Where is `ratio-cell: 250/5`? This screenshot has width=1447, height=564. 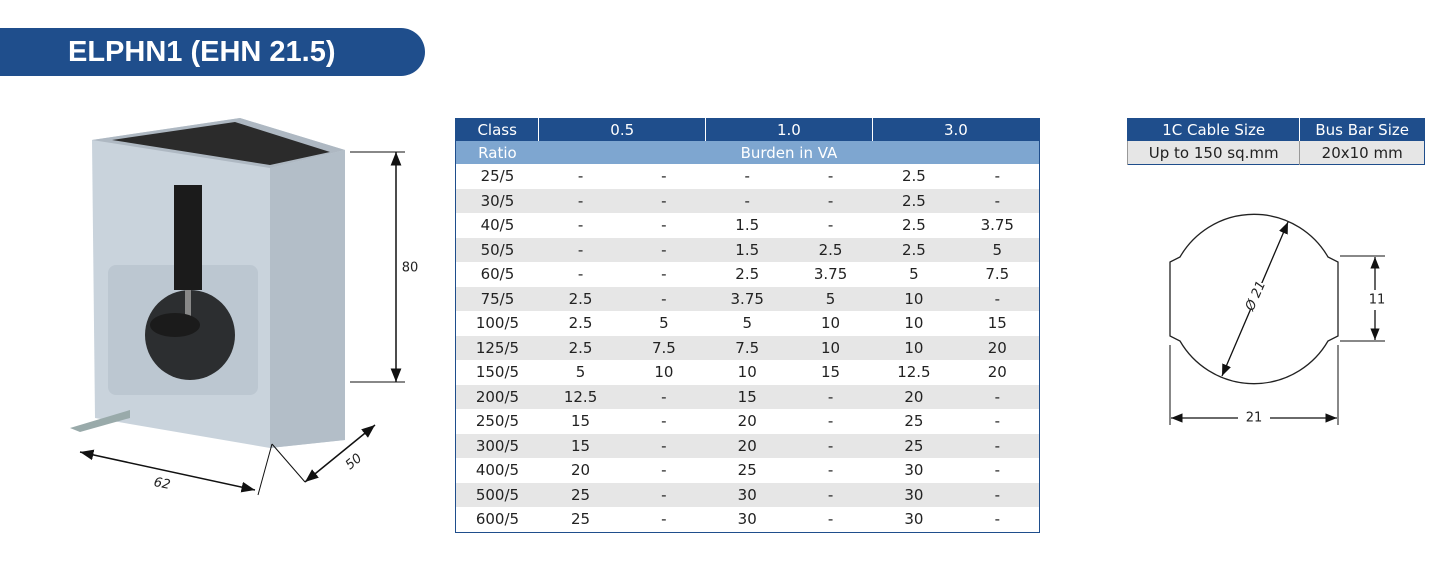 ratio-cell: 250/5 is located at coordinates (497, 421).